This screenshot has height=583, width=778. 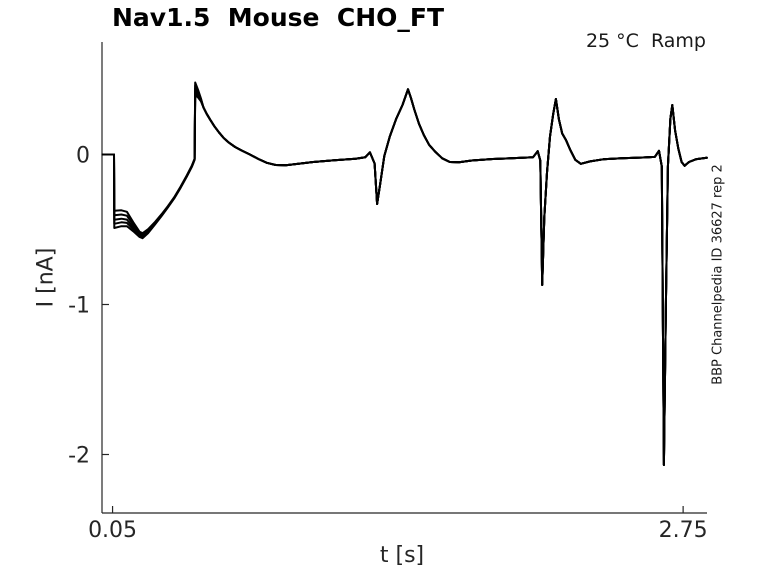 I want to click on x-axis-label: t [s], so click(x=402, y=555).